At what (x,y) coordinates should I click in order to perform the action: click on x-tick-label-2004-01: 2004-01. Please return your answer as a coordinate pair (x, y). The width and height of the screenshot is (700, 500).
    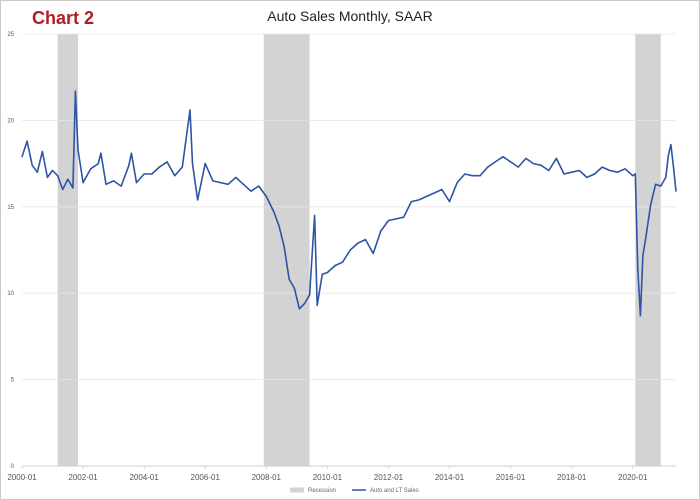
    Looking at the image, I should click on (144, 477).